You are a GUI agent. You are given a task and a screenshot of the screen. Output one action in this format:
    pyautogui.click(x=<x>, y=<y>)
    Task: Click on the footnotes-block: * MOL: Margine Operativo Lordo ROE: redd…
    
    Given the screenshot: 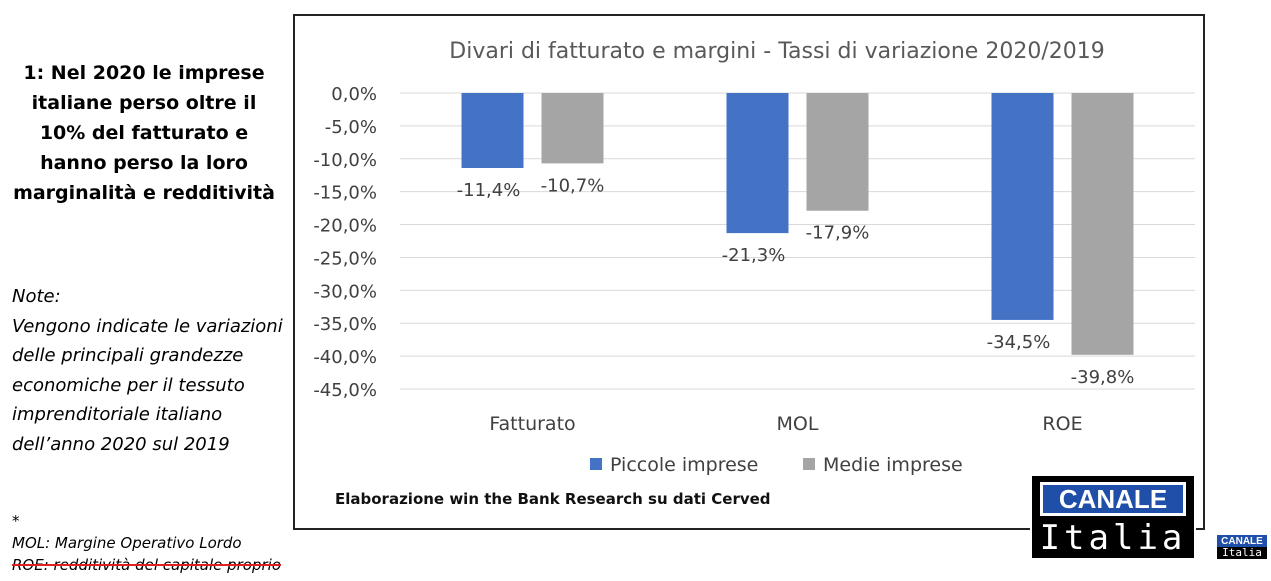 What is the action you would take?
    pyautogui.click(x=152, y=543)
    